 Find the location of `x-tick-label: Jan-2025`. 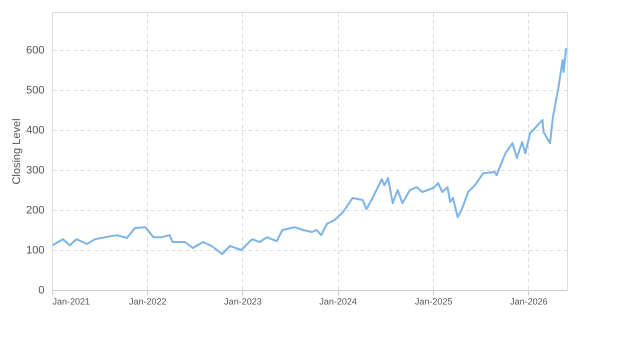

x-tick-label: Jan-2025 is located at coordinates (433, 301).